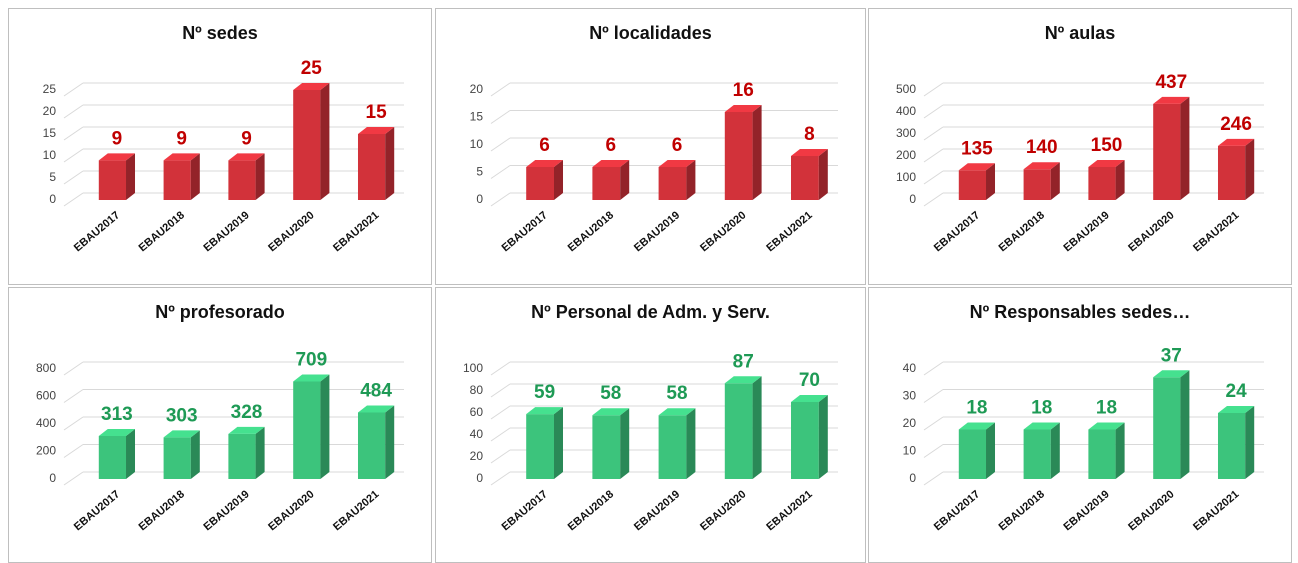 The image size is (1298, 563). What do you see at coordinates (906, 89) in the screenshot?
I see `y-tick-label: 500` at bounding box center [906, 89].